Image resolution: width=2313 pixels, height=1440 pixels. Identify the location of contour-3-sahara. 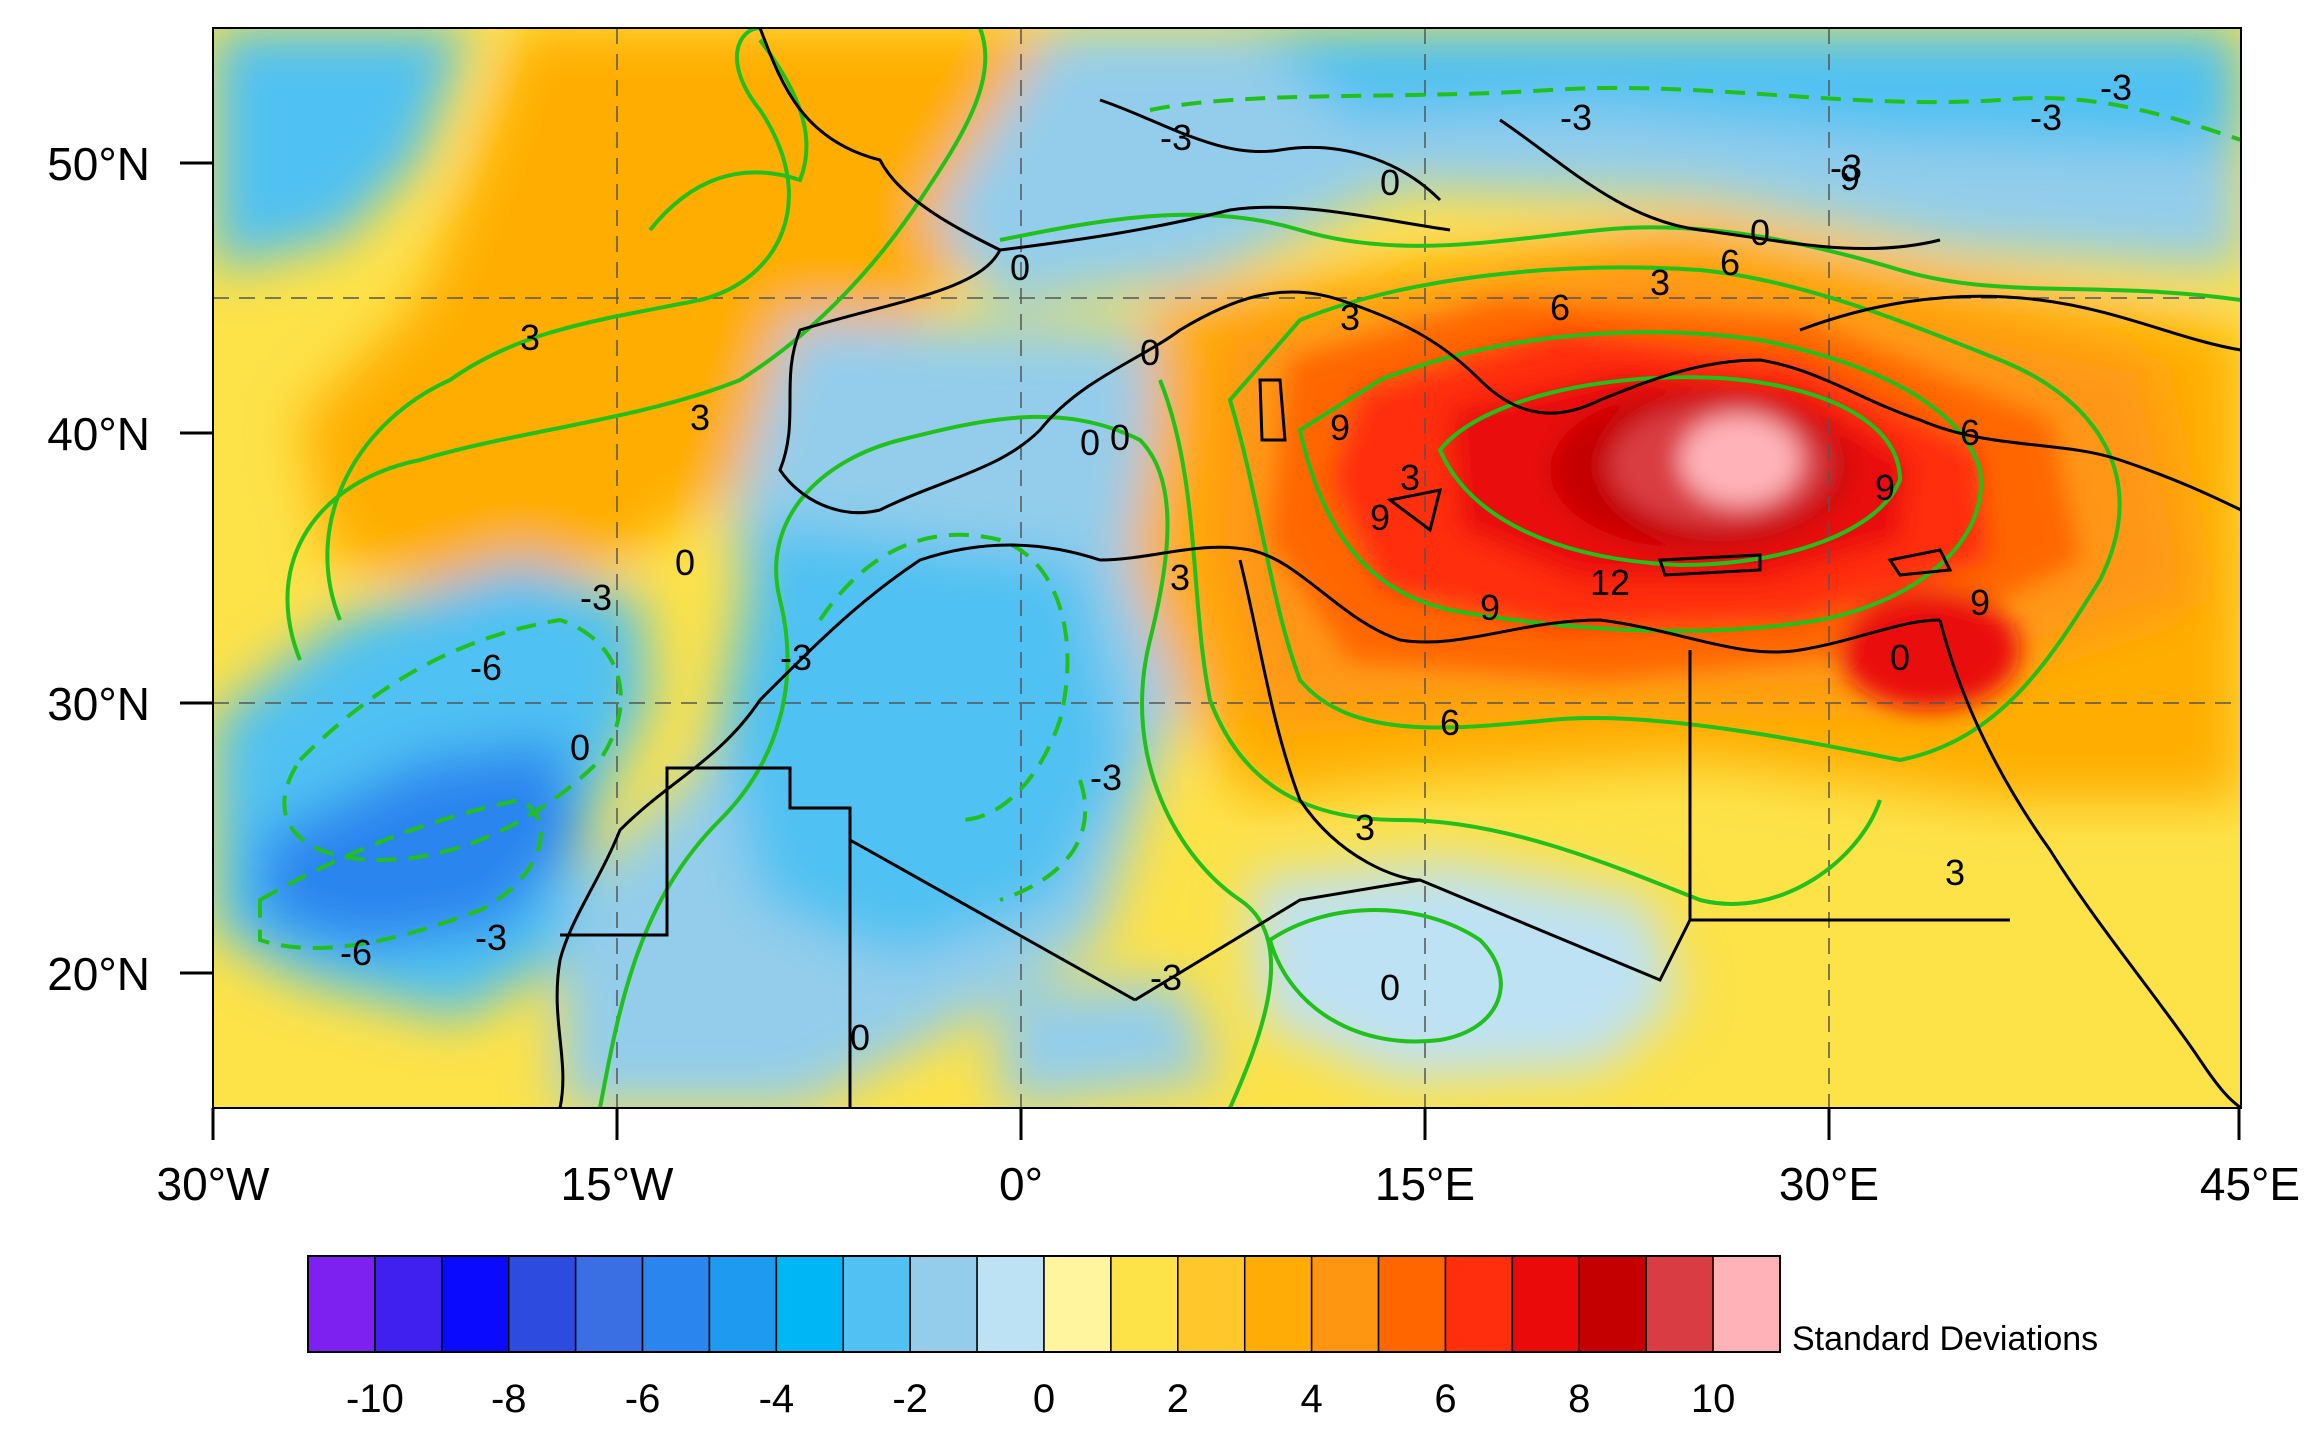
(1520, 642).